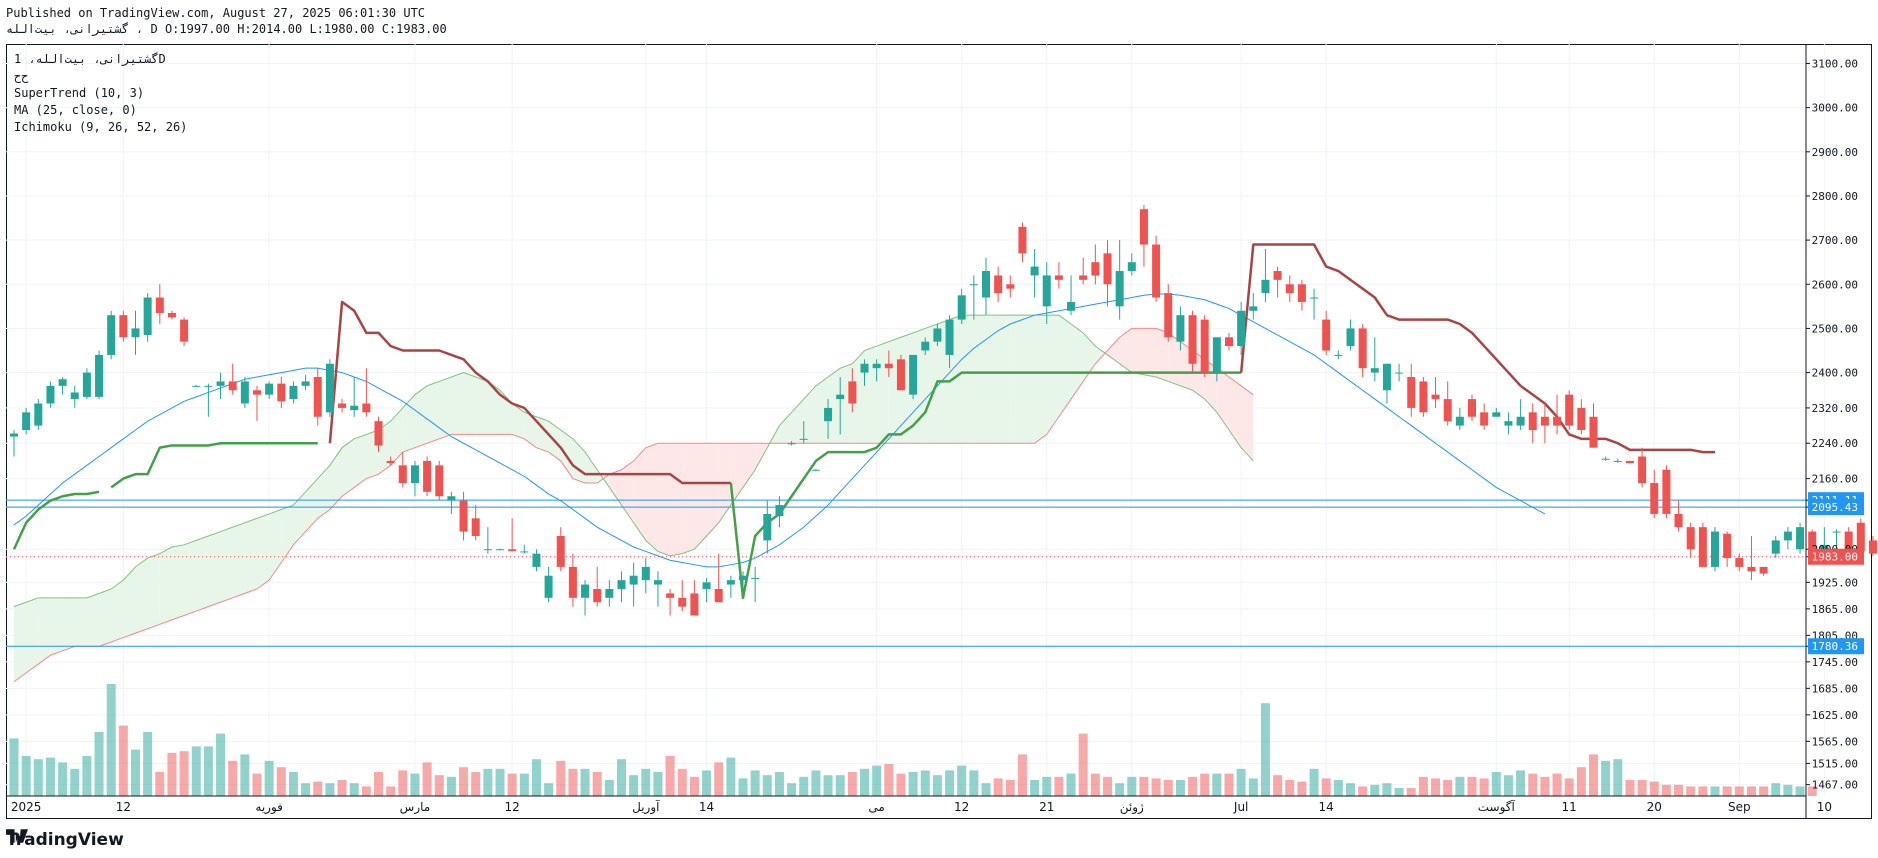 Image resolution: width=1878 pixels, height=858 pixels. What do you see at coordinates (65, 840) in the screenshot?
I see `tradingview-logo: TradingView` at bounding box center [65, 840].